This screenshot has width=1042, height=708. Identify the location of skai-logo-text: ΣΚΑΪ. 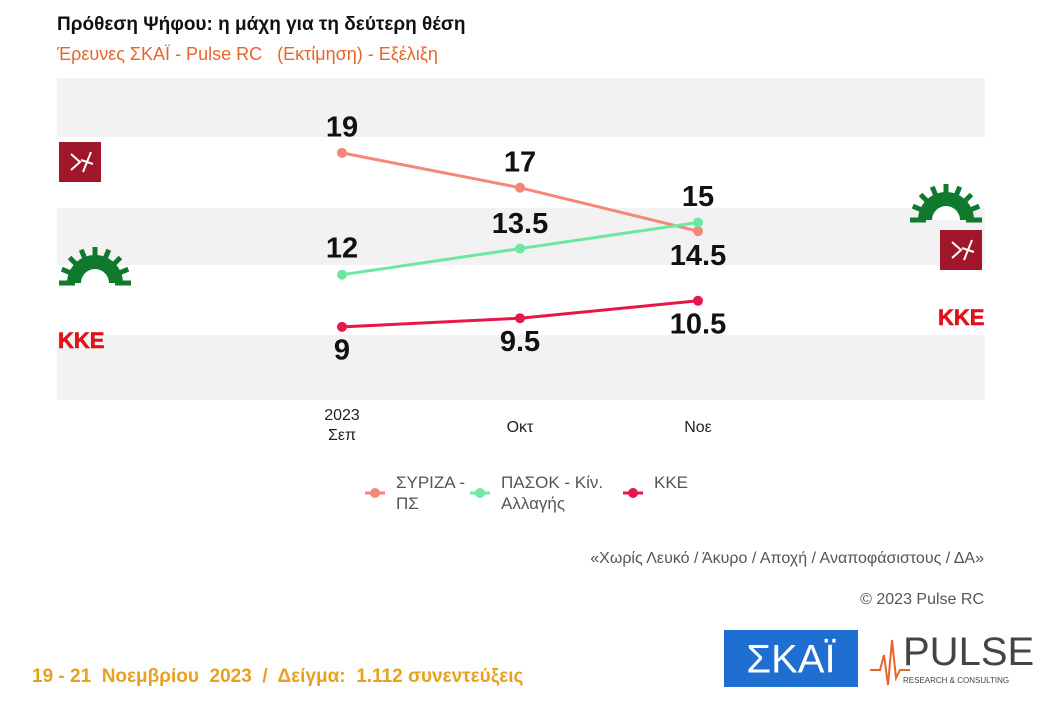
(791, 660).